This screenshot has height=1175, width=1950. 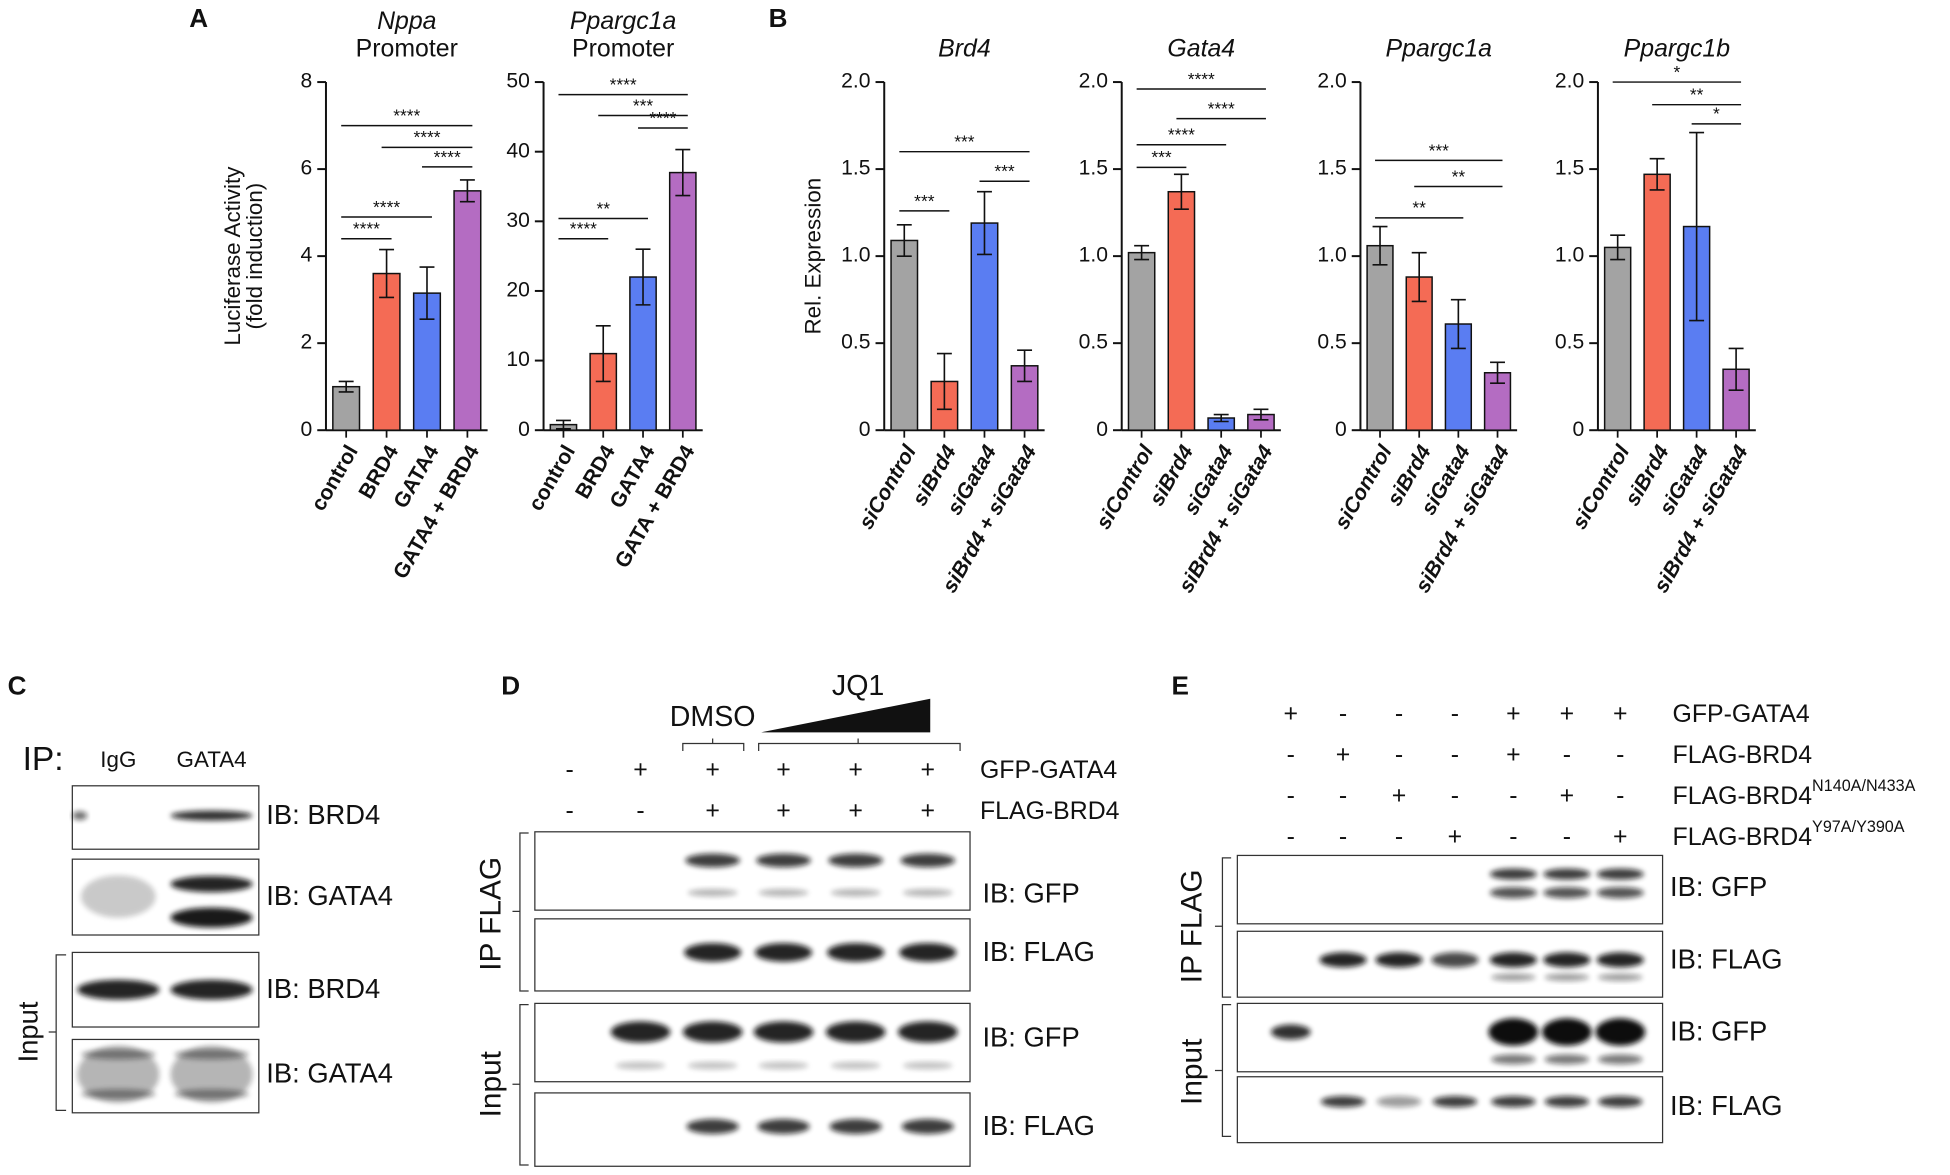 What do you see at coordinates (1864, 786) in the screenshot?
I see `row-superscript: N140A/N433A` at bounding box center [1864, 786].